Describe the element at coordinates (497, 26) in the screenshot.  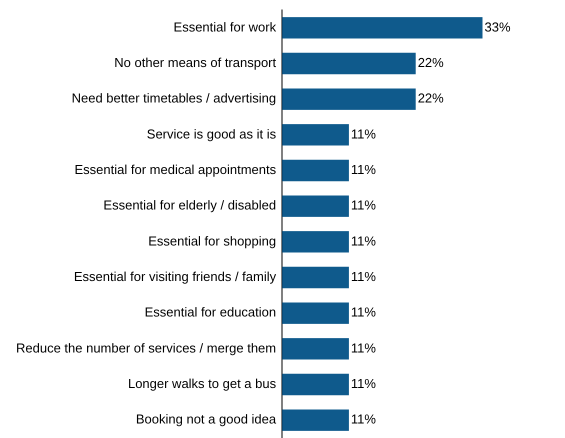
I see `data-label: 33%` at that location.